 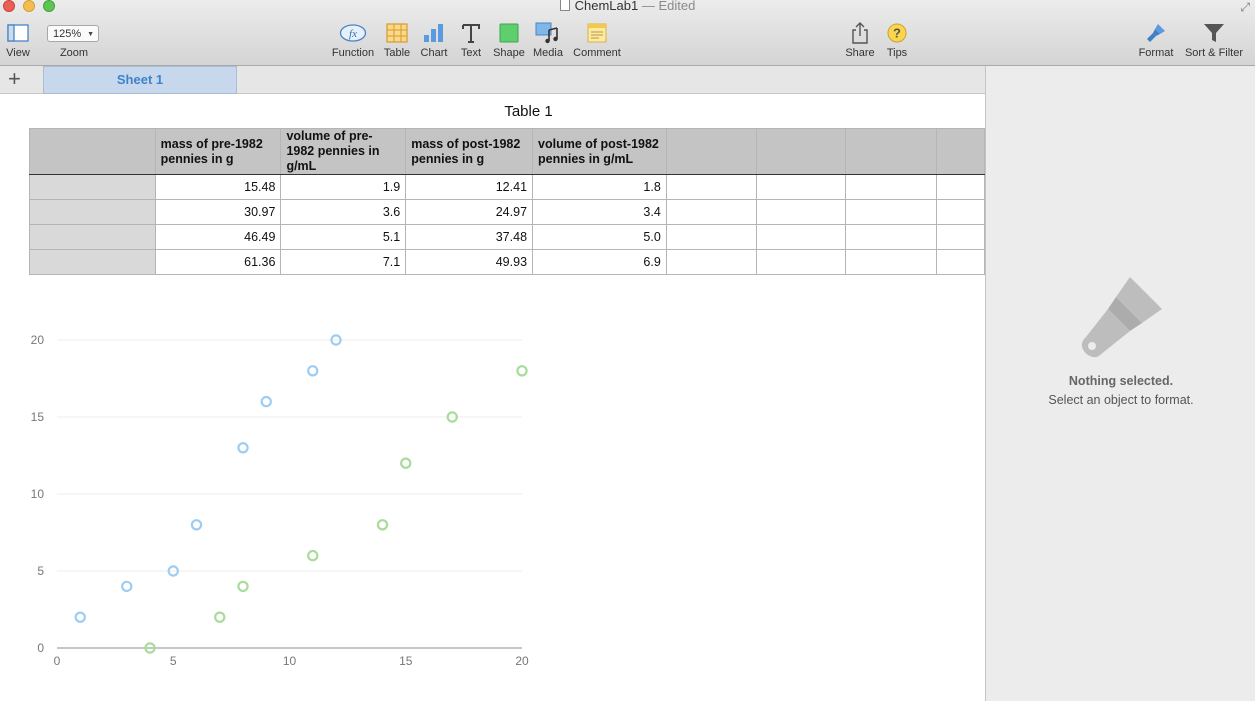 What do you see at coordinates (434, 40) in the screenshot?
I see `chart-button: Chart` at bounding box center [434, 40].